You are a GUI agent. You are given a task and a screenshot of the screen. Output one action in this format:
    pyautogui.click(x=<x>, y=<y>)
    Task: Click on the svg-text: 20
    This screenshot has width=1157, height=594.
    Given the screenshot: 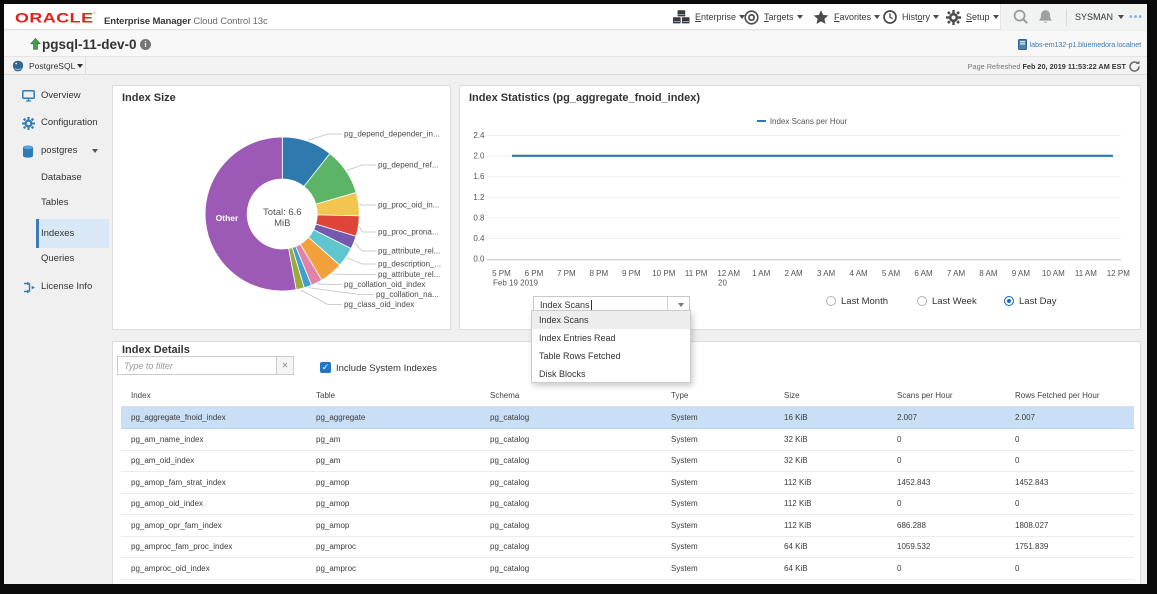 What is the action you would take?
    pyautogui.click(x=722, y=283)
    